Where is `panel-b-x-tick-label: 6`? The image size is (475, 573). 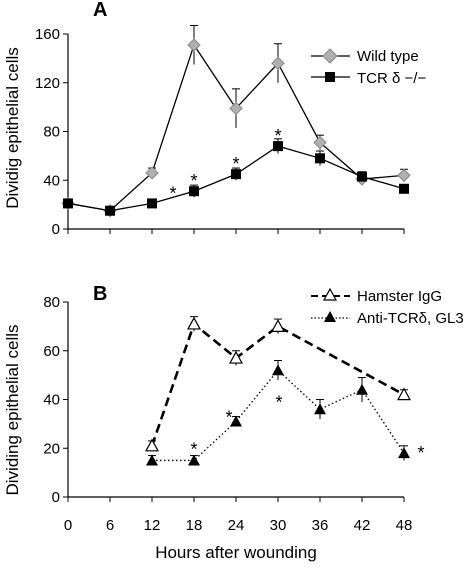 panel-b-x-tick-label: 6 is located at coordinates (110, 525).